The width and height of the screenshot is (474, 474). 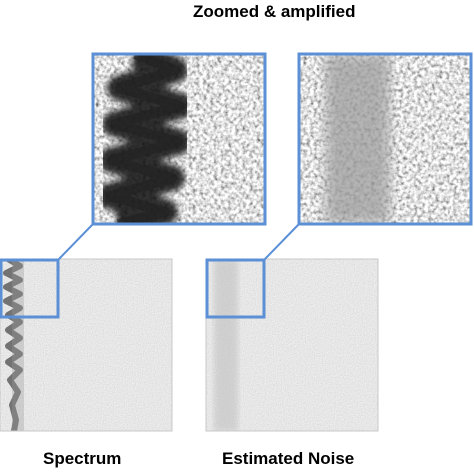 What do you see at coordinates (357, 139) in the screenshot?
I see `zoom-noise-band` at bounding box center [357, 139].